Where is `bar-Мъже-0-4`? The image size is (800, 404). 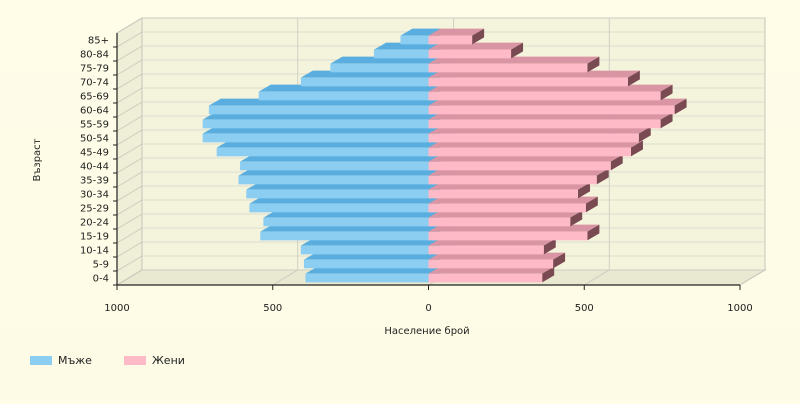
bar-Мъже-0-4 is located at coordinates (367, 278).